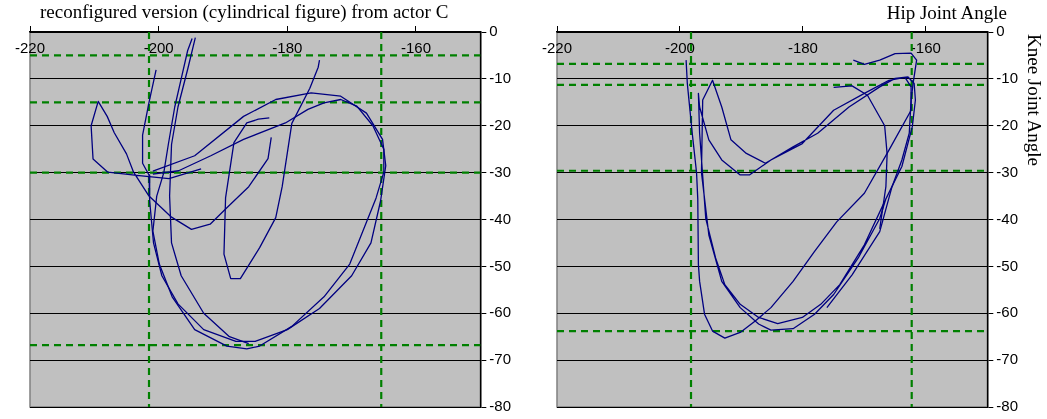 The image size is (1047, 419). Describe the element at coordinates (1034, 100) in the screenshot. I see `y-axis-title: Knee Joint Angle` at that location.